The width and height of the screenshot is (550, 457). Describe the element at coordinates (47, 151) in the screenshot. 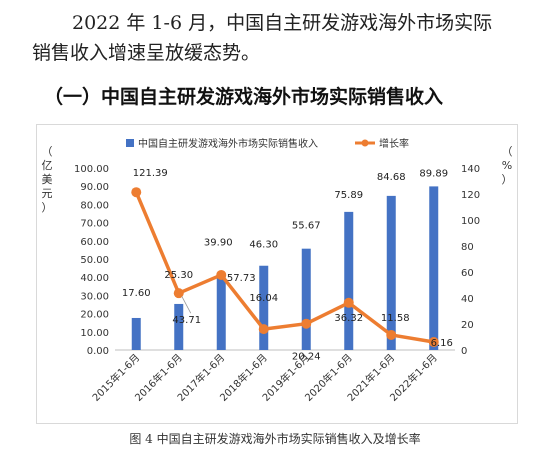

I see `left-axis-title-char: （` at that location.